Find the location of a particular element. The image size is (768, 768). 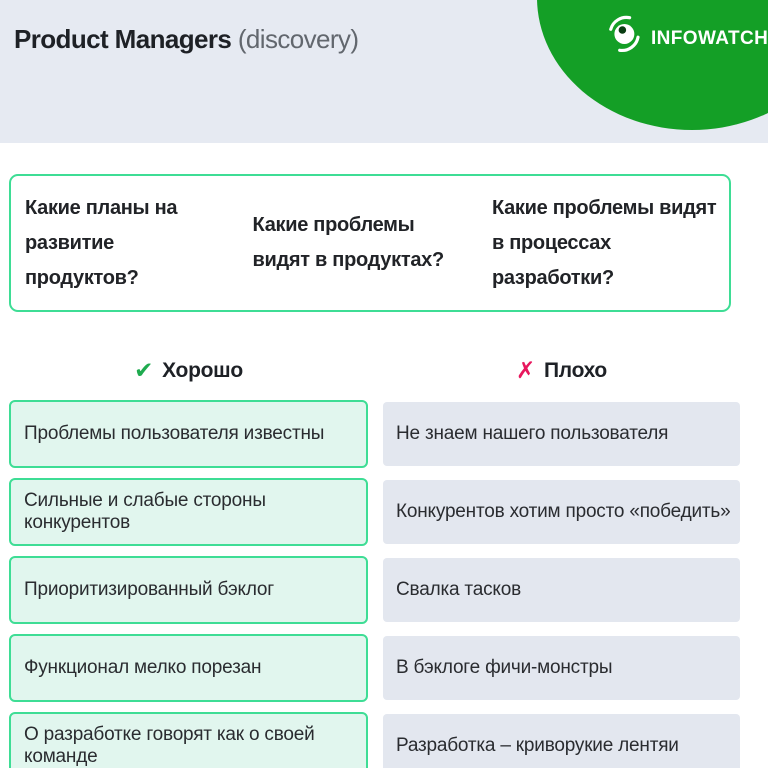

good-column-header: ✔ Хорошо is located at coordinates (188, 371).